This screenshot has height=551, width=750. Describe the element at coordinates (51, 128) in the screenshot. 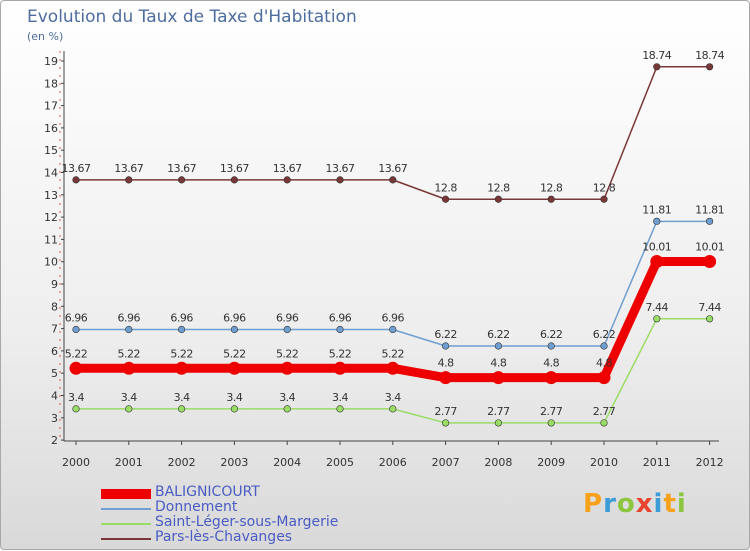

I see `y-tick-label: 16` at that location.